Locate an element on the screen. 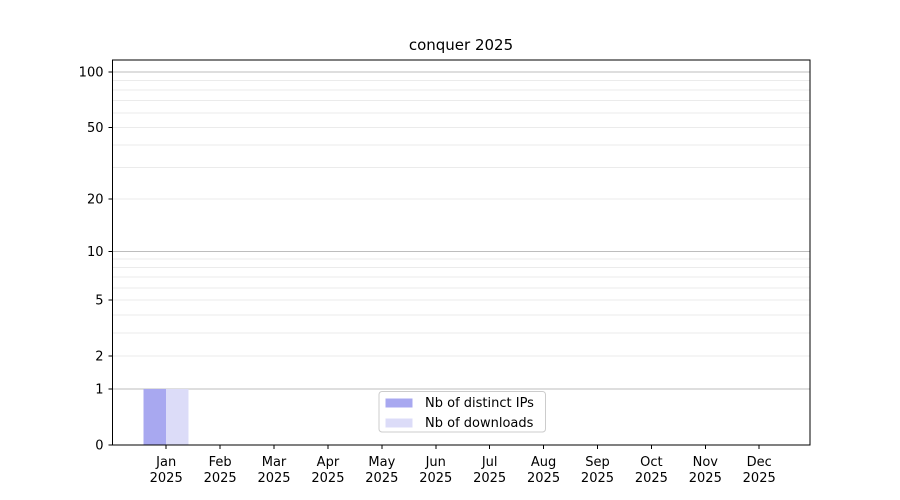  legend-box is located at coordinates (462, 412).